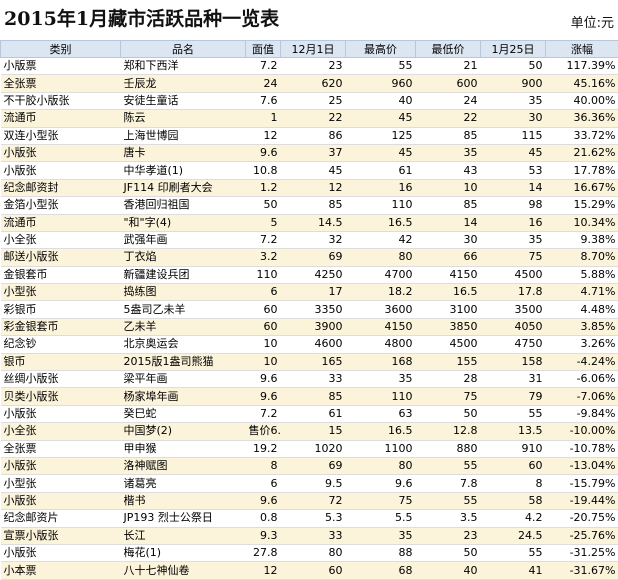 This screenshot has width=618, height=580. I want to click on cell: 贝类小版张, so click(60, 396).